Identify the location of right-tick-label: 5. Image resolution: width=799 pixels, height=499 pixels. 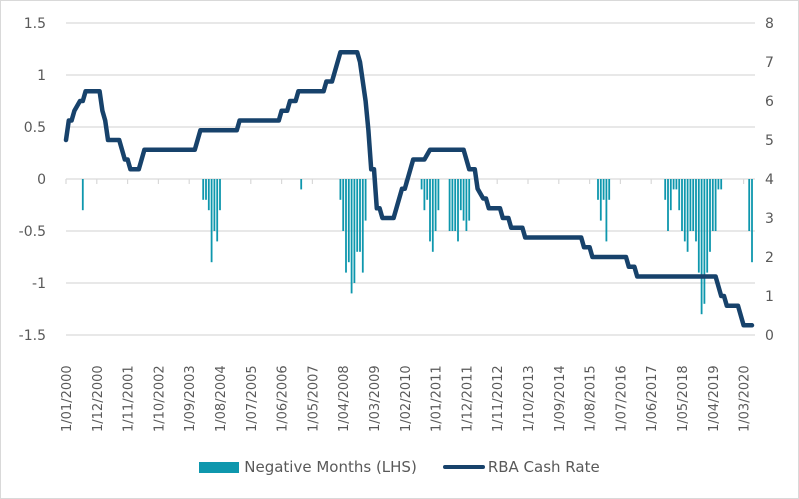
(769, 141).